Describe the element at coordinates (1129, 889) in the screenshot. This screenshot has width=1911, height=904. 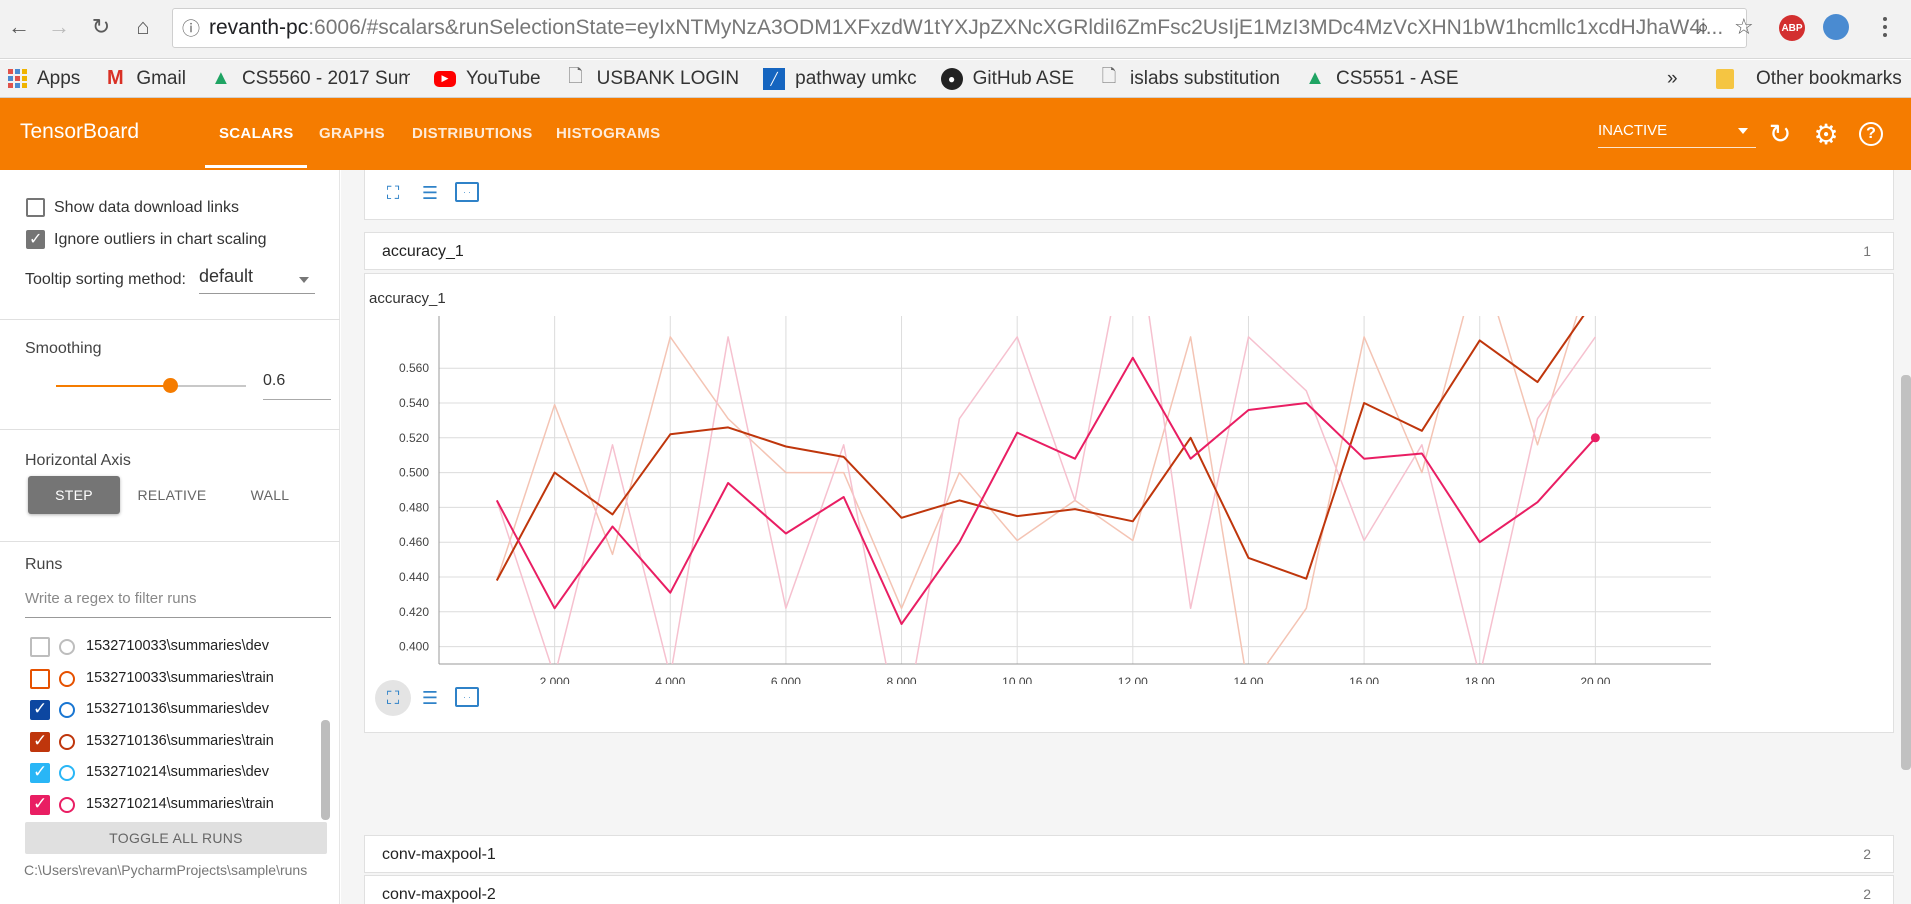
I see `category-conv-maxpool-2: conv-maxpool-2 2` at that location.